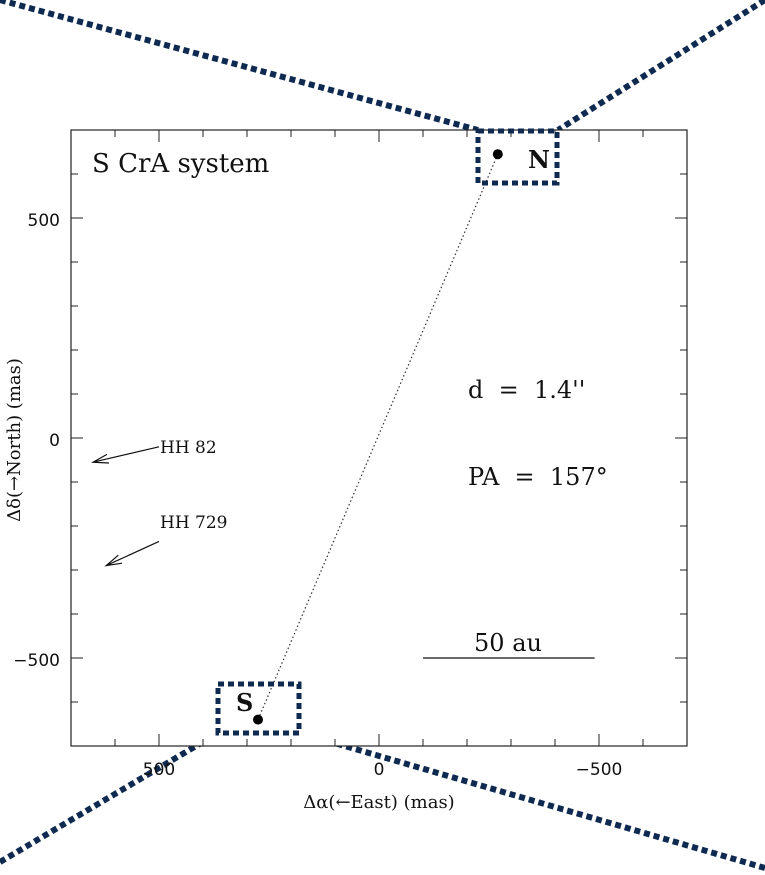  Describe the element at coordinates (258, 708) in the screenshot. I see `highlight-box-south` at that location.